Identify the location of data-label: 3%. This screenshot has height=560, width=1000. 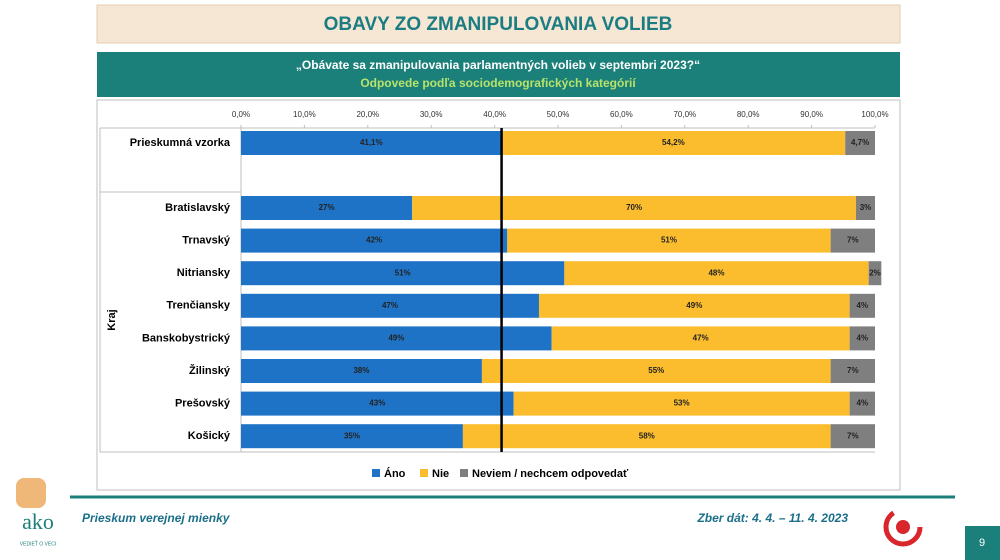
(866, 207).